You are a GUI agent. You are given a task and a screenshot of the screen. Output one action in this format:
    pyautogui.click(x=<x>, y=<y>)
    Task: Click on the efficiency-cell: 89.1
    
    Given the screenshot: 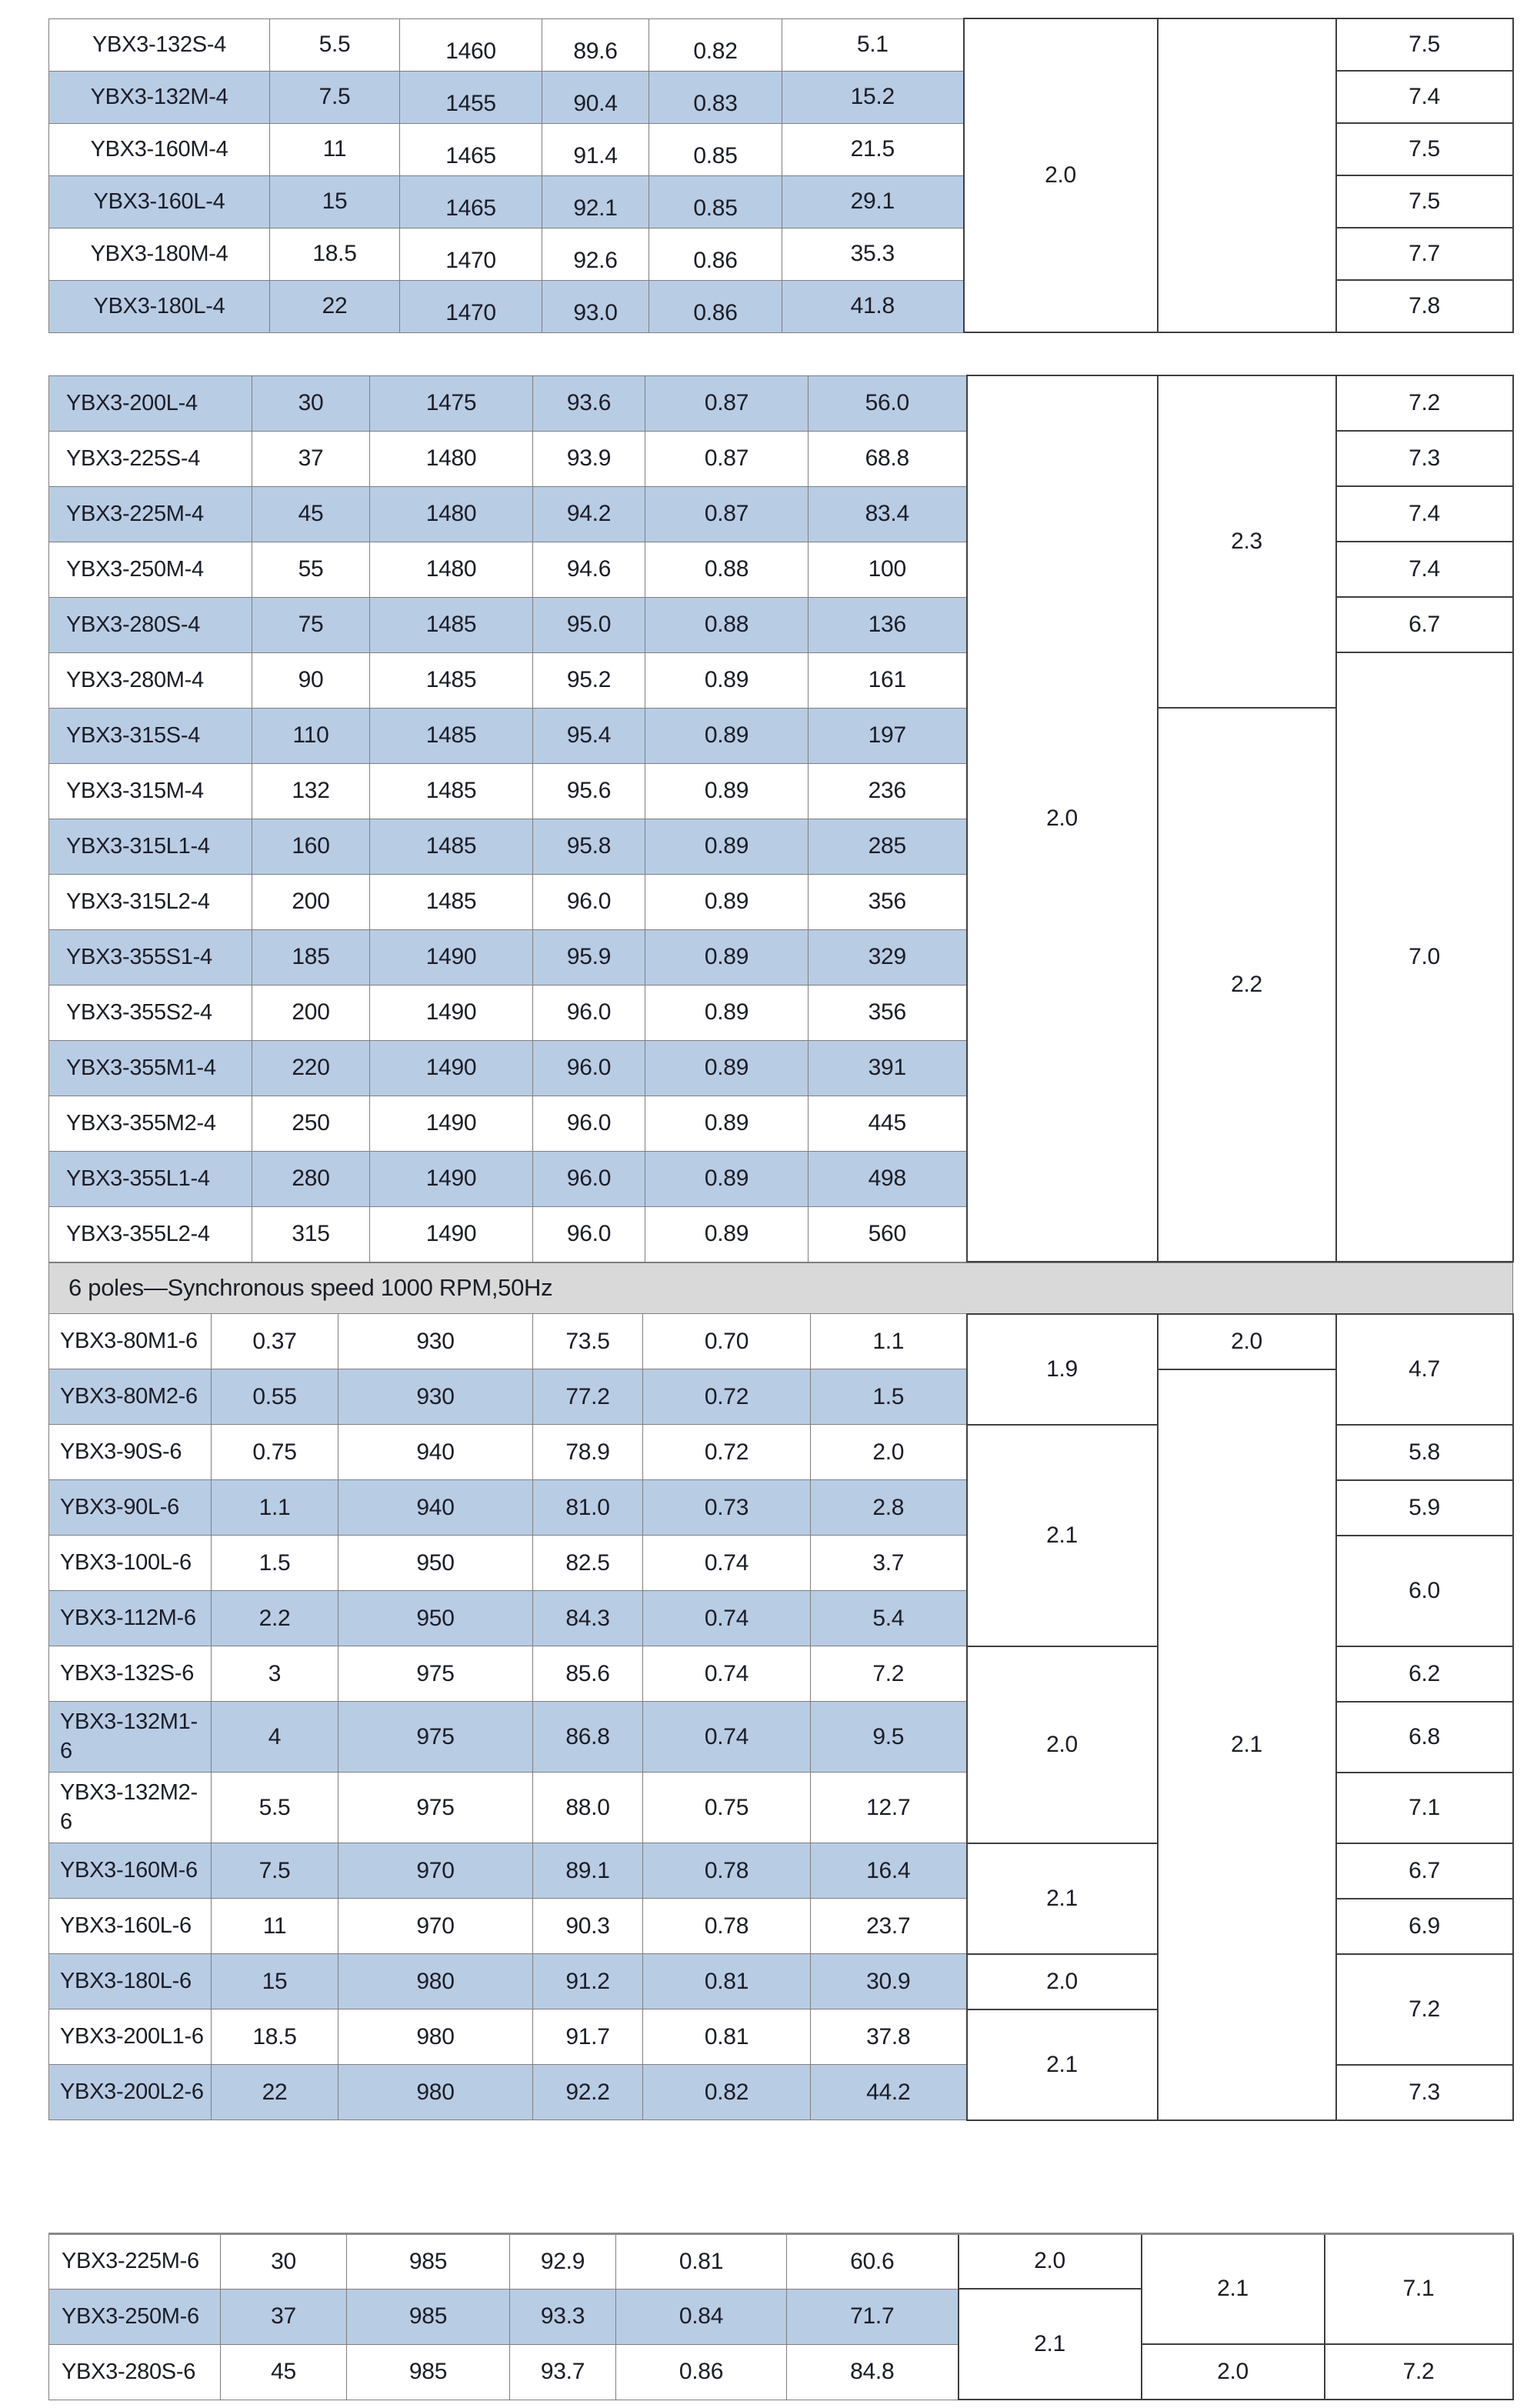 What is the action you would take?
    pyautogui.click(x=587, y=1871)
    